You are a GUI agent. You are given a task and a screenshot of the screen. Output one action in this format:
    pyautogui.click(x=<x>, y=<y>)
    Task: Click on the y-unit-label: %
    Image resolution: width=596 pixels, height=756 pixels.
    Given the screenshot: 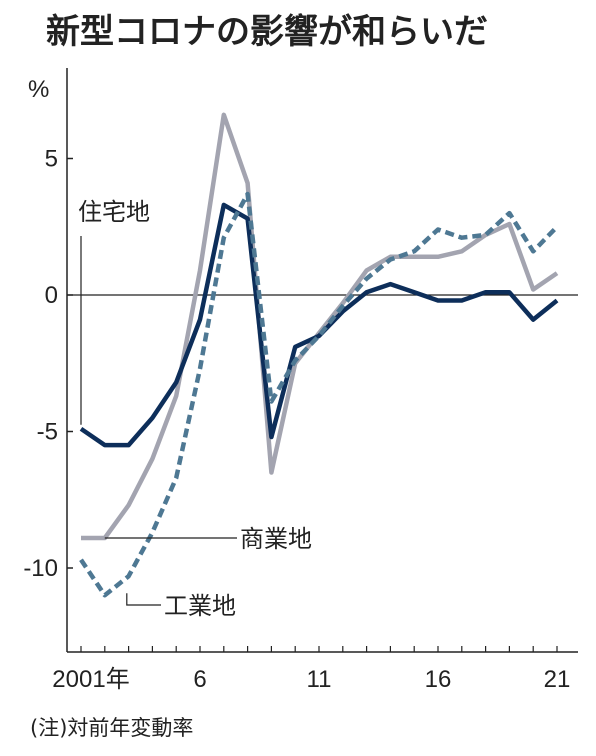 What is the action you would take?
    pyautogui.click(x=38, y=89)
    